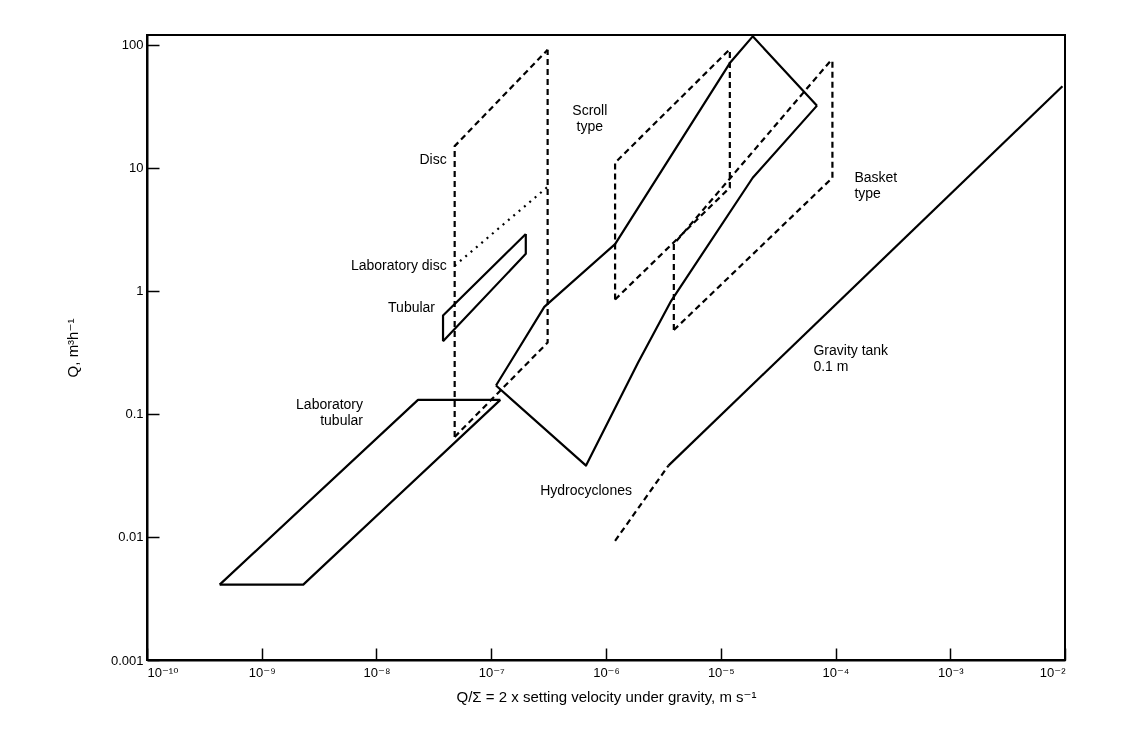  Describe the element at coordinates (836, 672) in the screenshot. I see `x-tick-label: 10⁻⁴` at that location.